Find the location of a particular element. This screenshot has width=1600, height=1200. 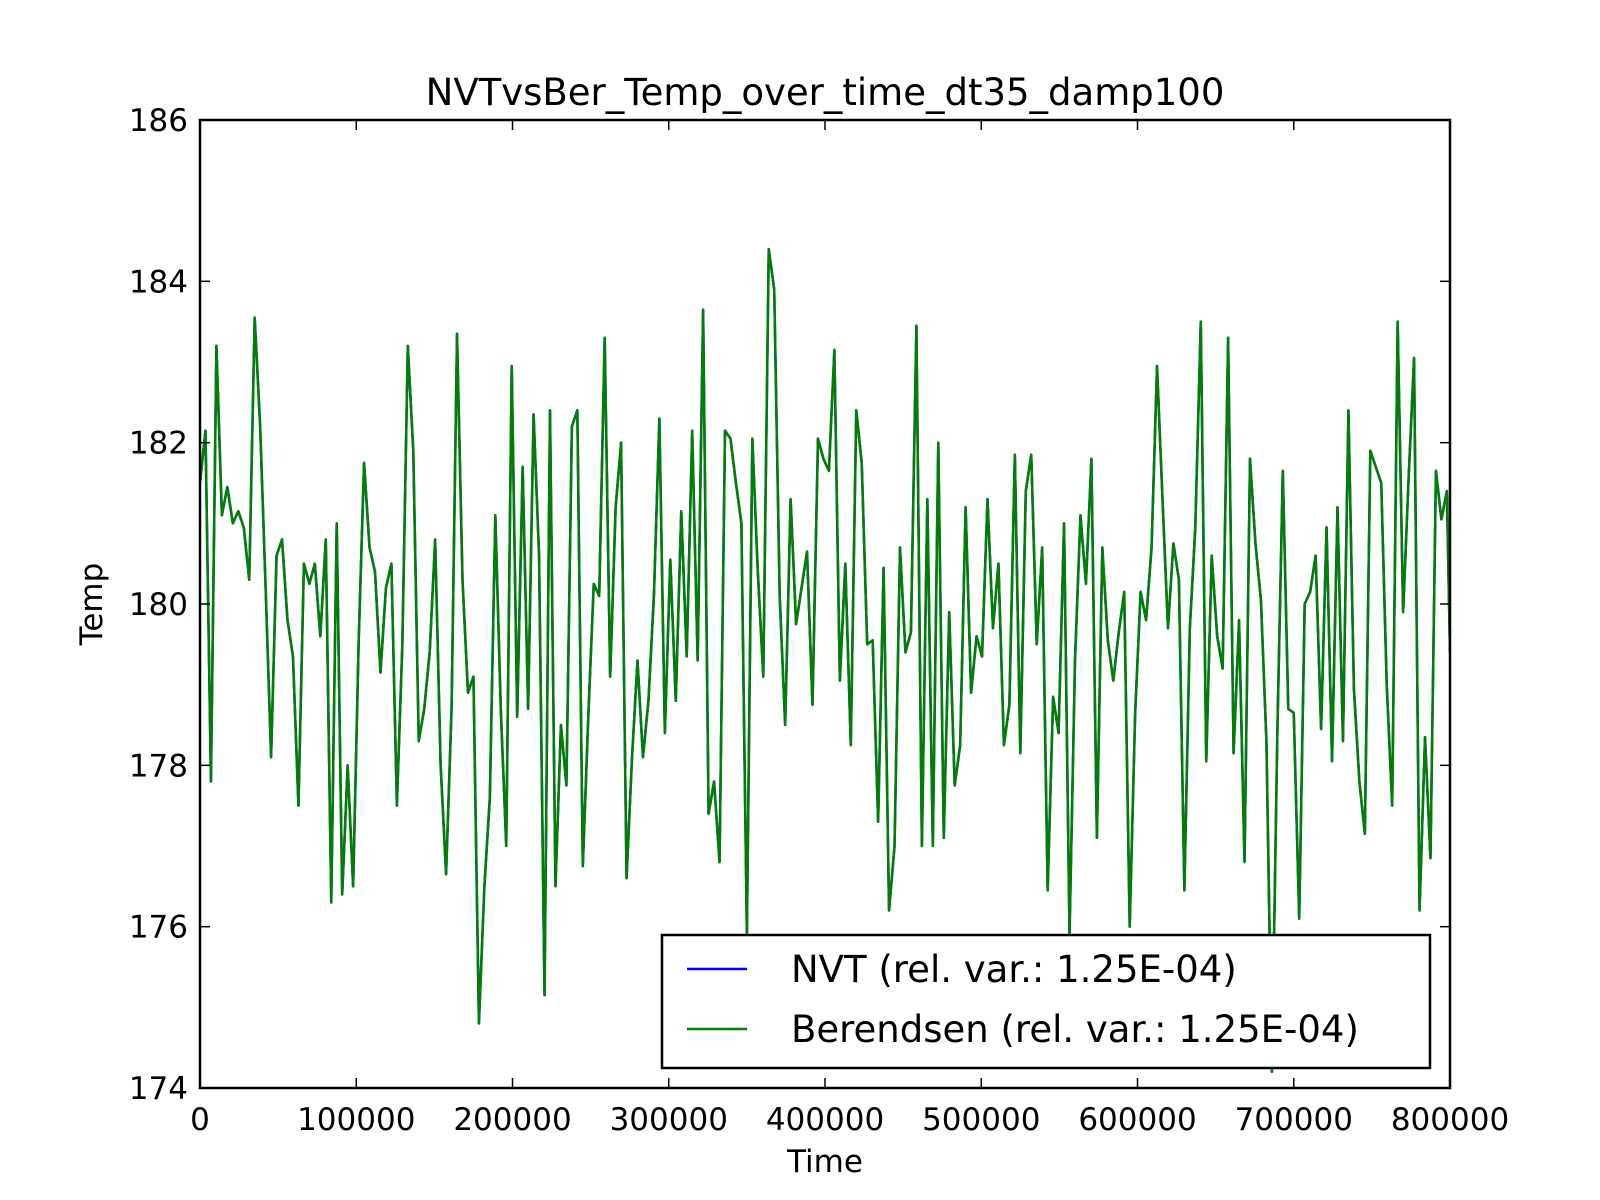

y-tick-label: 180 is located at coordinates (158, 605).